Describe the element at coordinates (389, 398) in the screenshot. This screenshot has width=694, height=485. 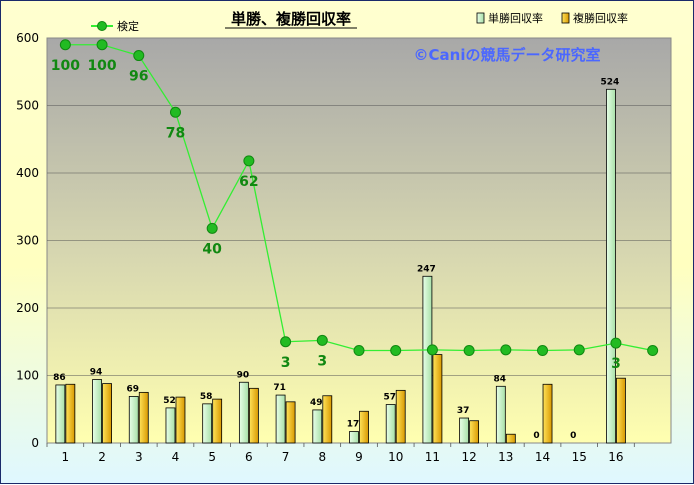
I see `data-label-win: 57` at that location.